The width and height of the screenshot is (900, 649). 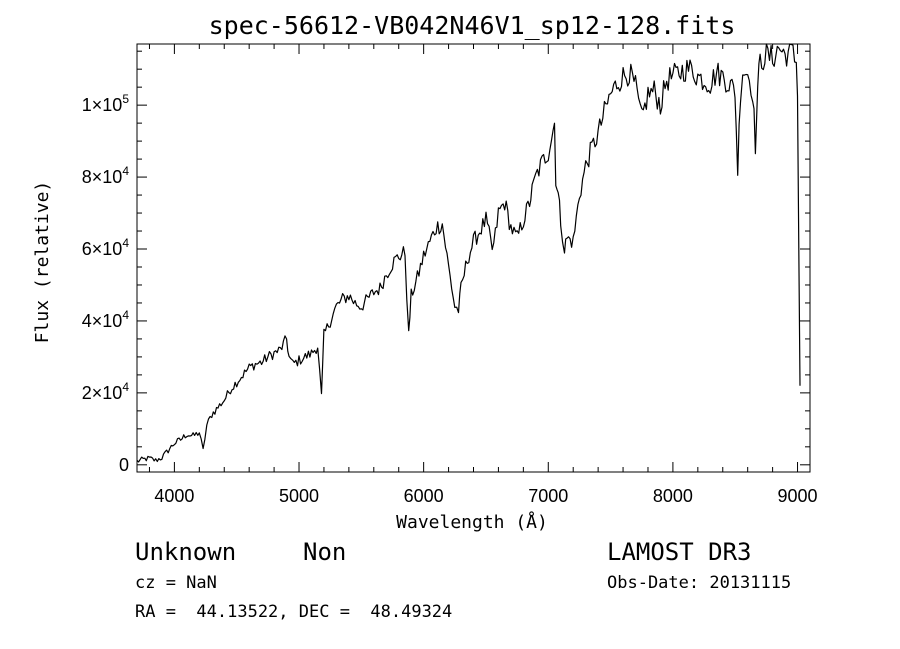 What do you see at coordinates (798, 496) in the screenshot?
I see `x-tick-label: 9000` at bounding box center [798, 496].